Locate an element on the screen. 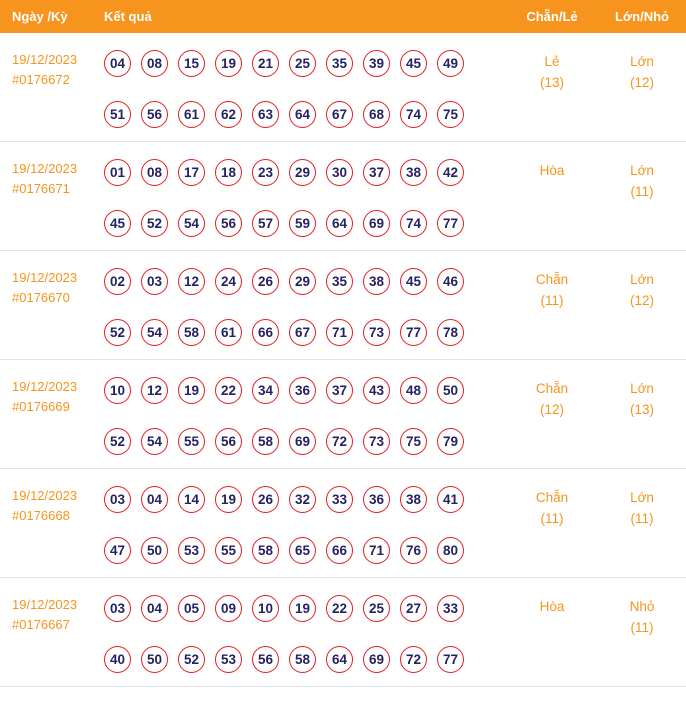  number-ball: 15 is located at coordinates (191, 63).